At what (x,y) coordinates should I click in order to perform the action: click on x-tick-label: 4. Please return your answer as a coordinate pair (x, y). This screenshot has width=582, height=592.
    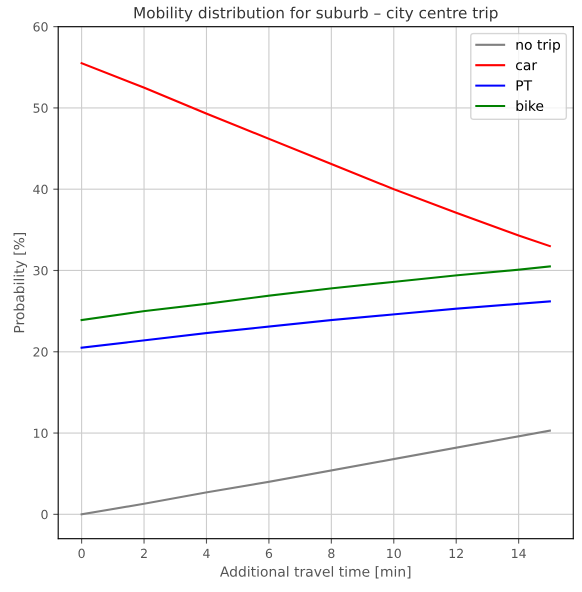
    Looking at the image, I should click on (206, 553).